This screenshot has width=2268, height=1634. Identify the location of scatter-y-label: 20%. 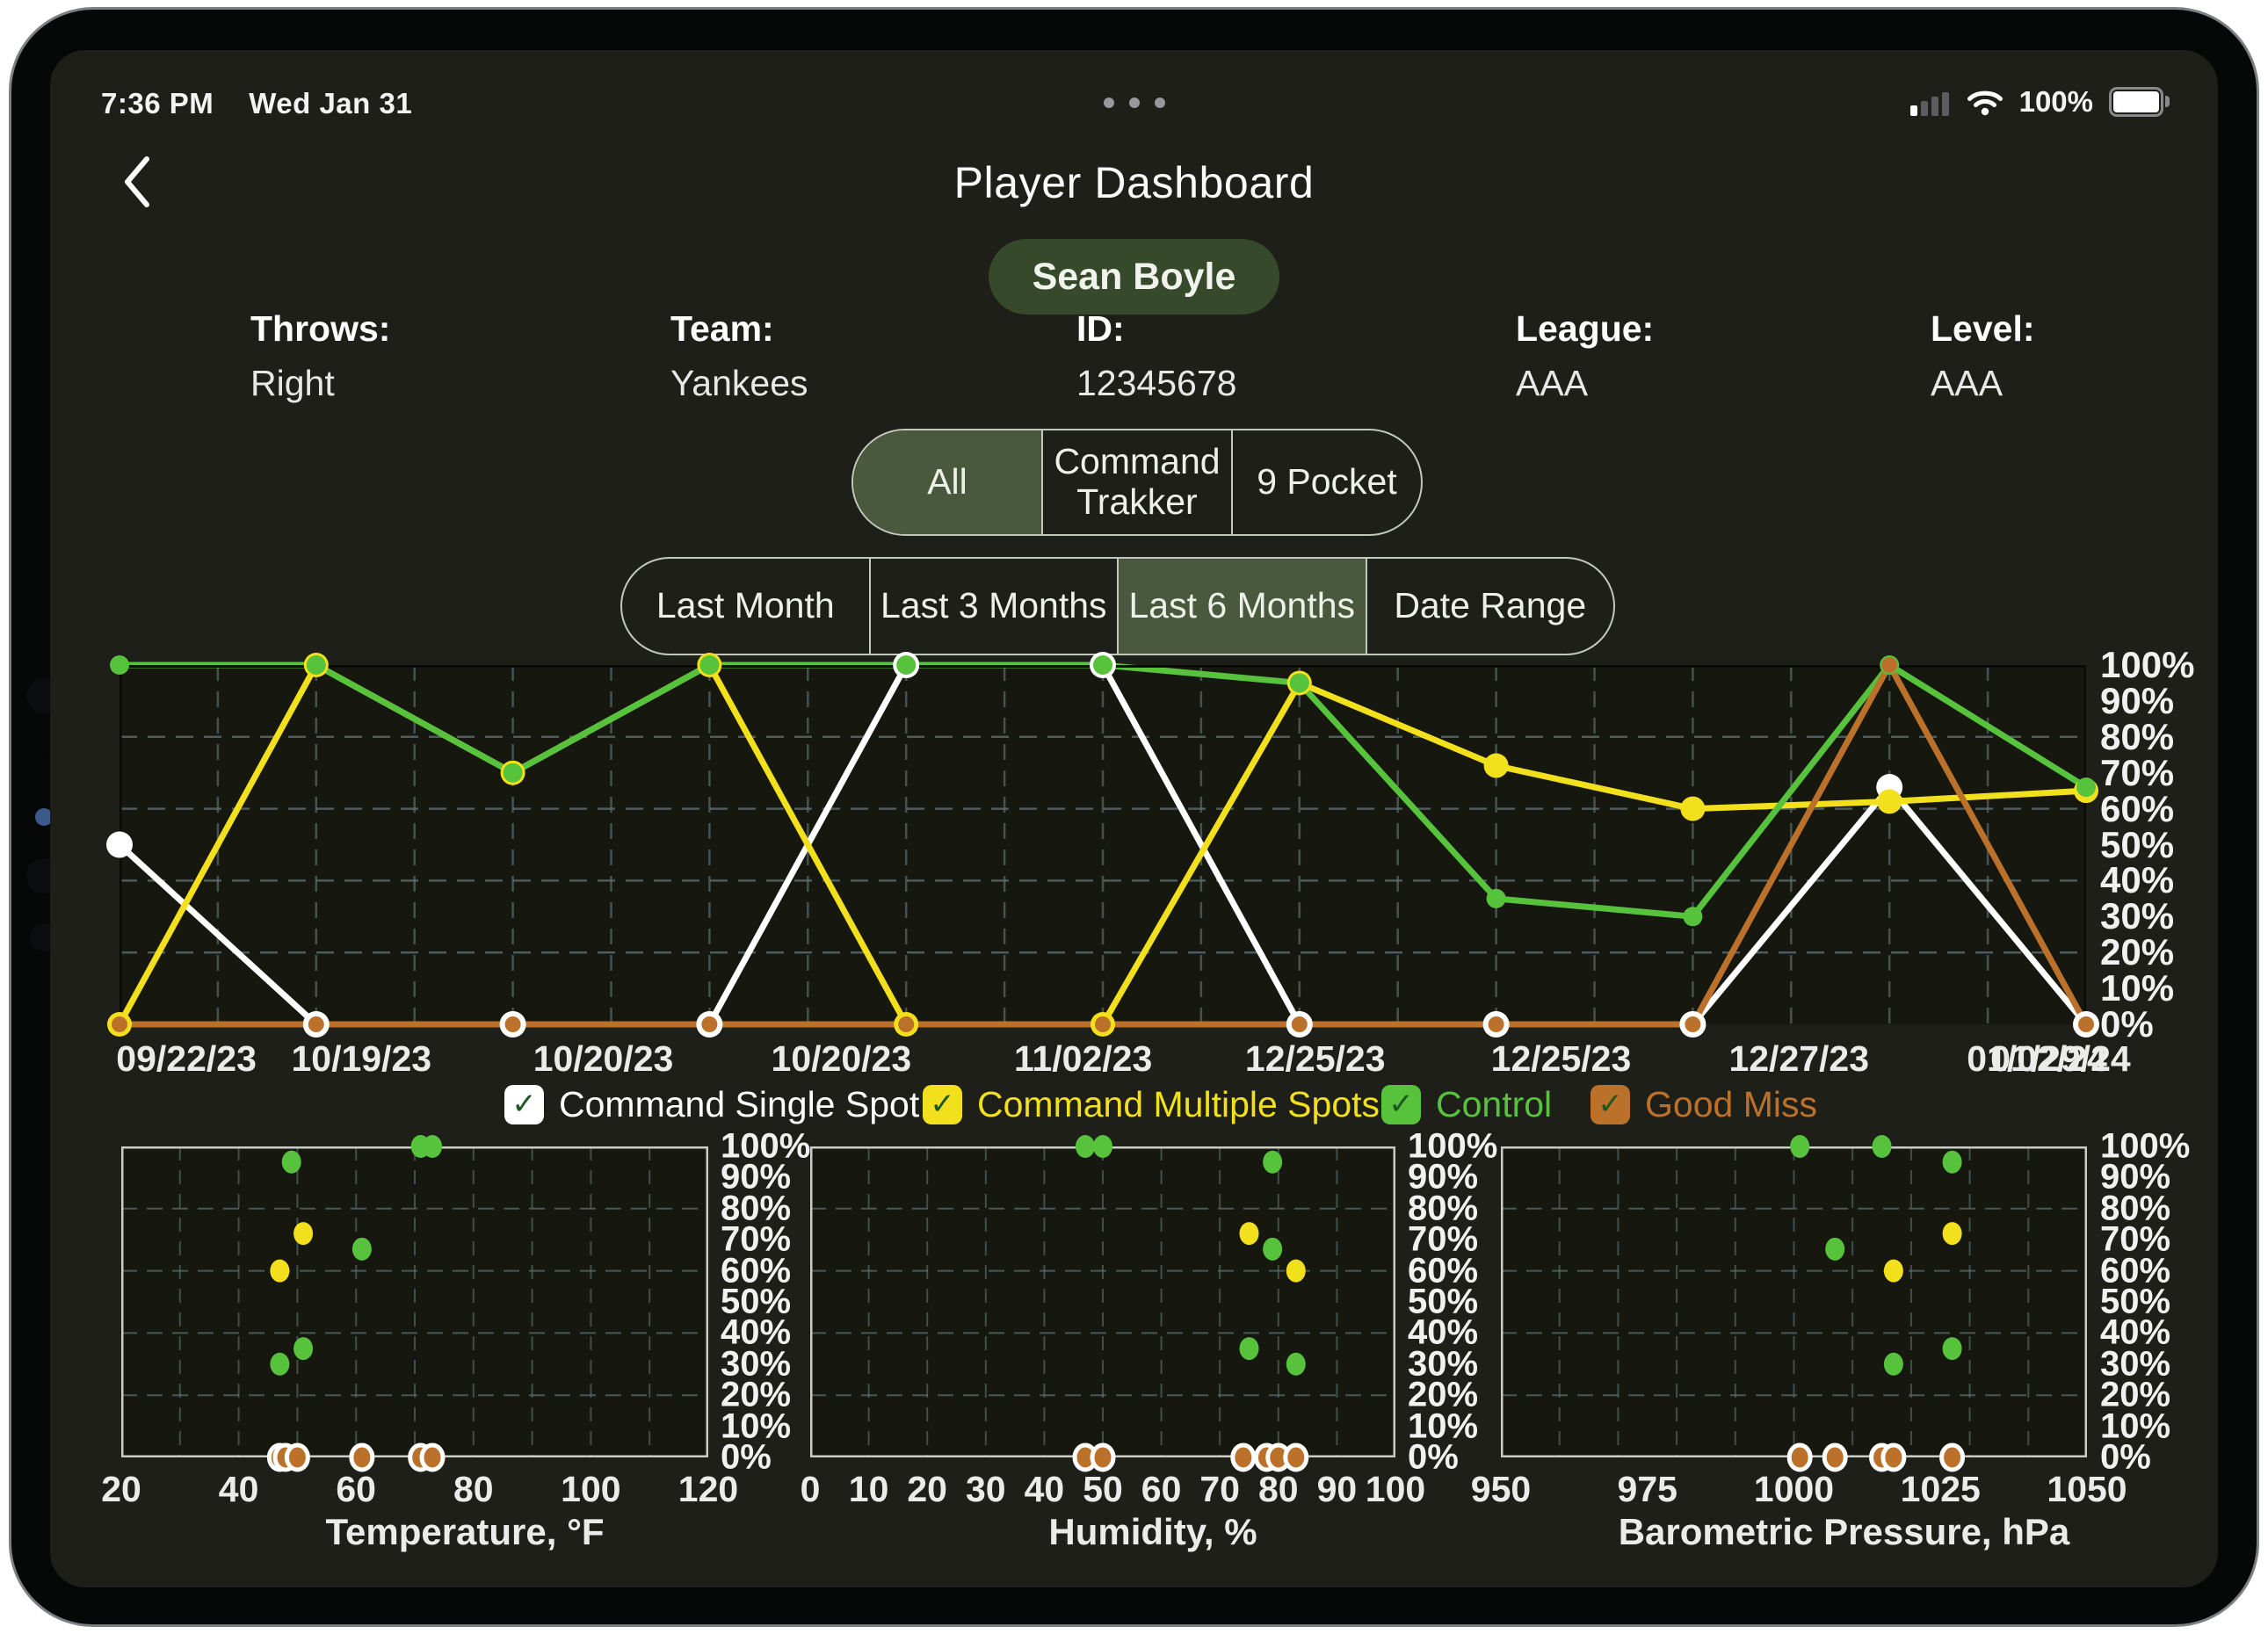
(2135, 1394).